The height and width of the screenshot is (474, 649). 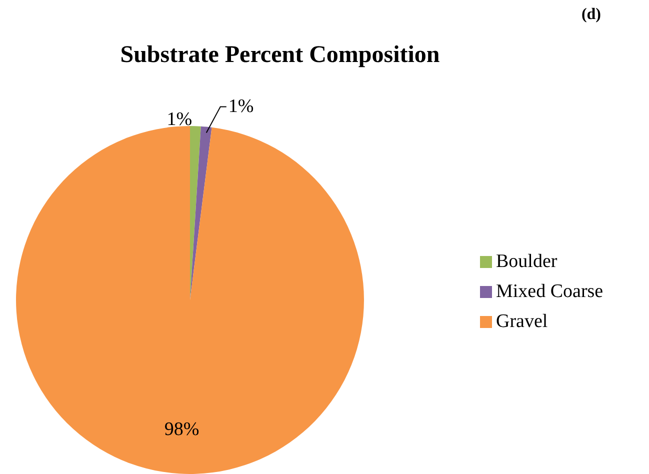 What do you see at coordinates (550, 292) in the screenshot?
I see `legend-label: Mixed Coarse` at bounding box center [550, 292].